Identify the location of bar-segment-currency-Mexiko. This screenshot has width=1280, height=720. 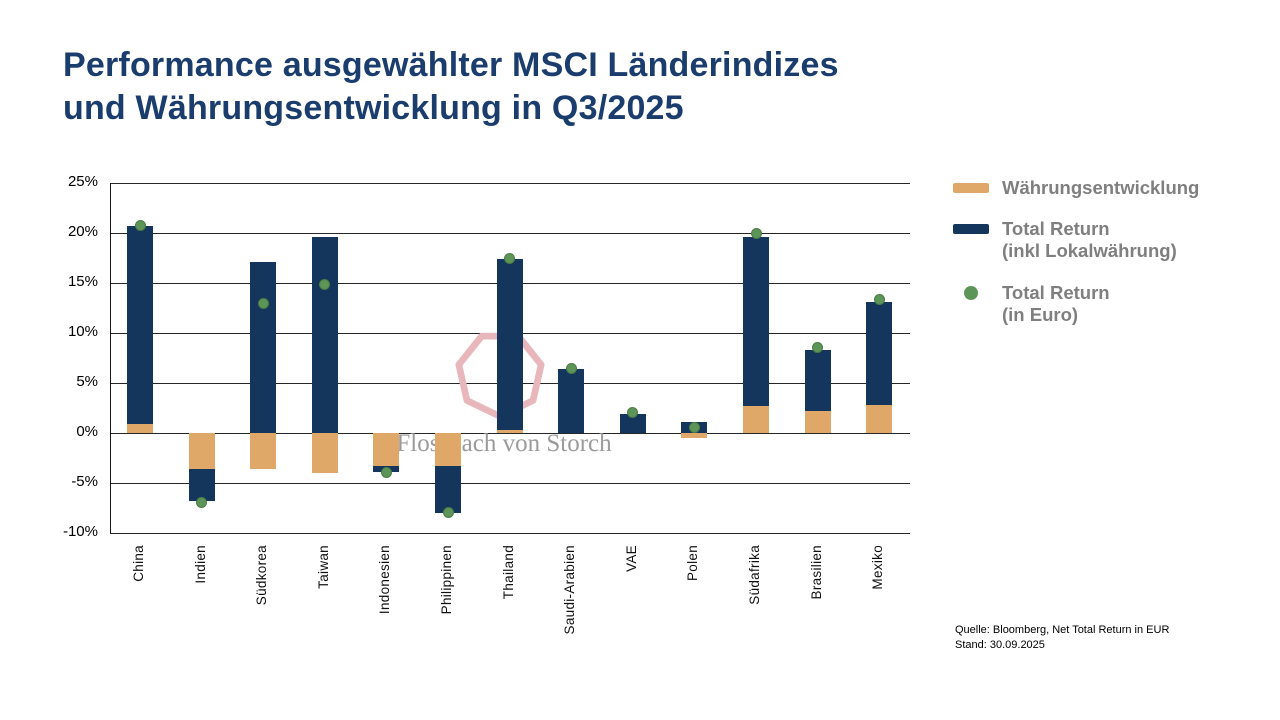
(879, 419).